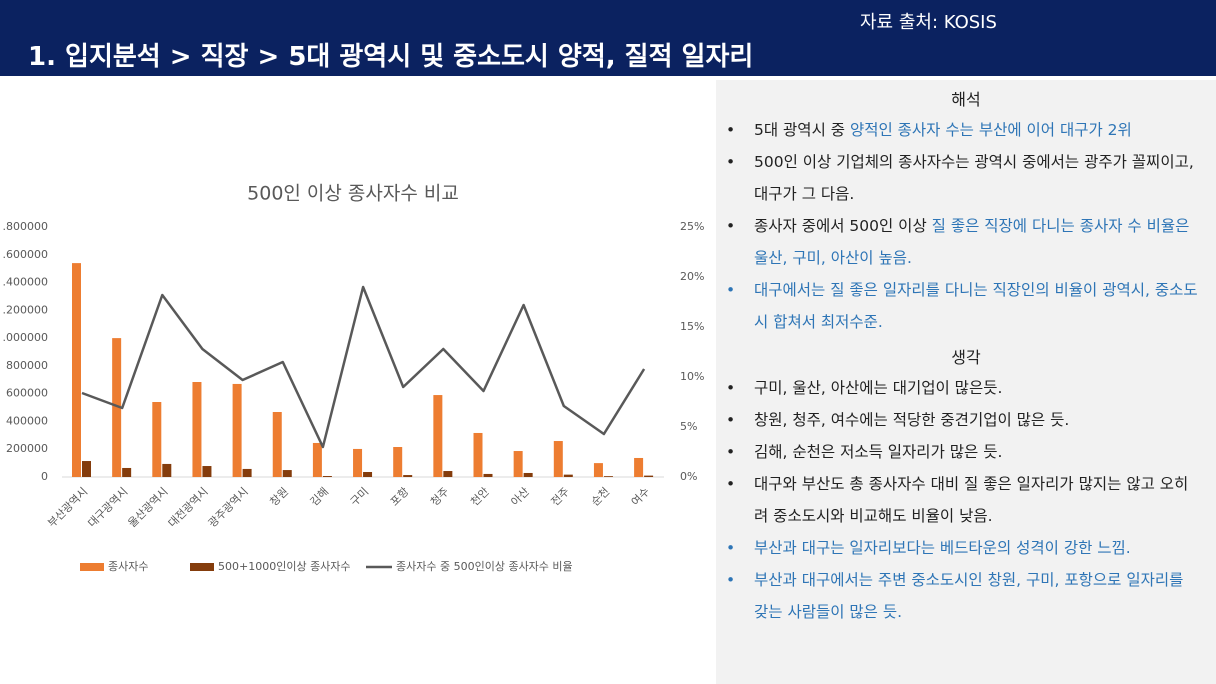  Describe the element at coordinates (27, 420) in the screenshot. I see `y-tick-label: 400000` at that location.